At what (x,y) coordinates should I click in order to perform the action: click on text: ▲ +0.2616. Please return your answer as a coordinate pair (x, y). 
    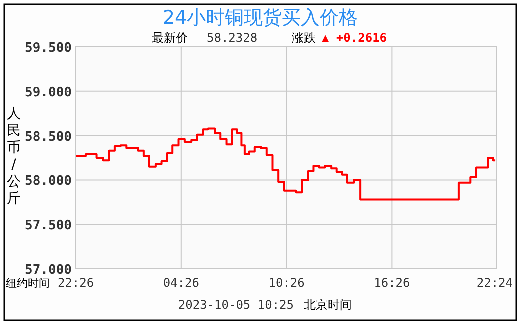
    Looking at the image, I should click on (355, 38).